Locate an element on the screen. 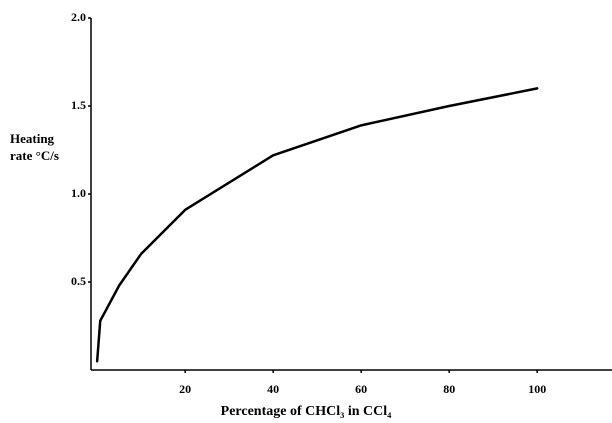  y-tick-label: 1.0 is located at coordinates (78, 193).